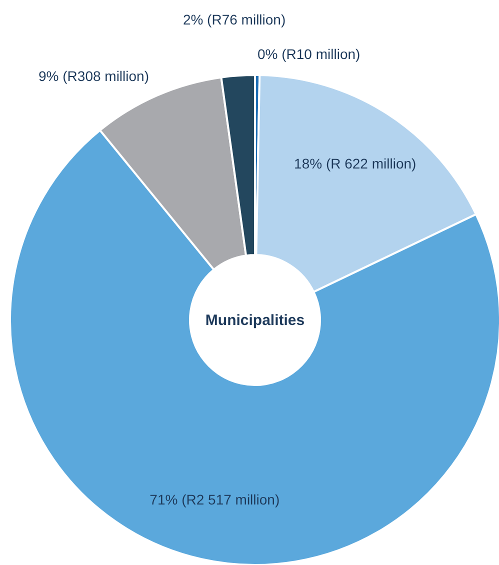 The height and width of the screenshot is (565, 499). I want to click on data-label: 2% (R76 million), so click(234, 20).